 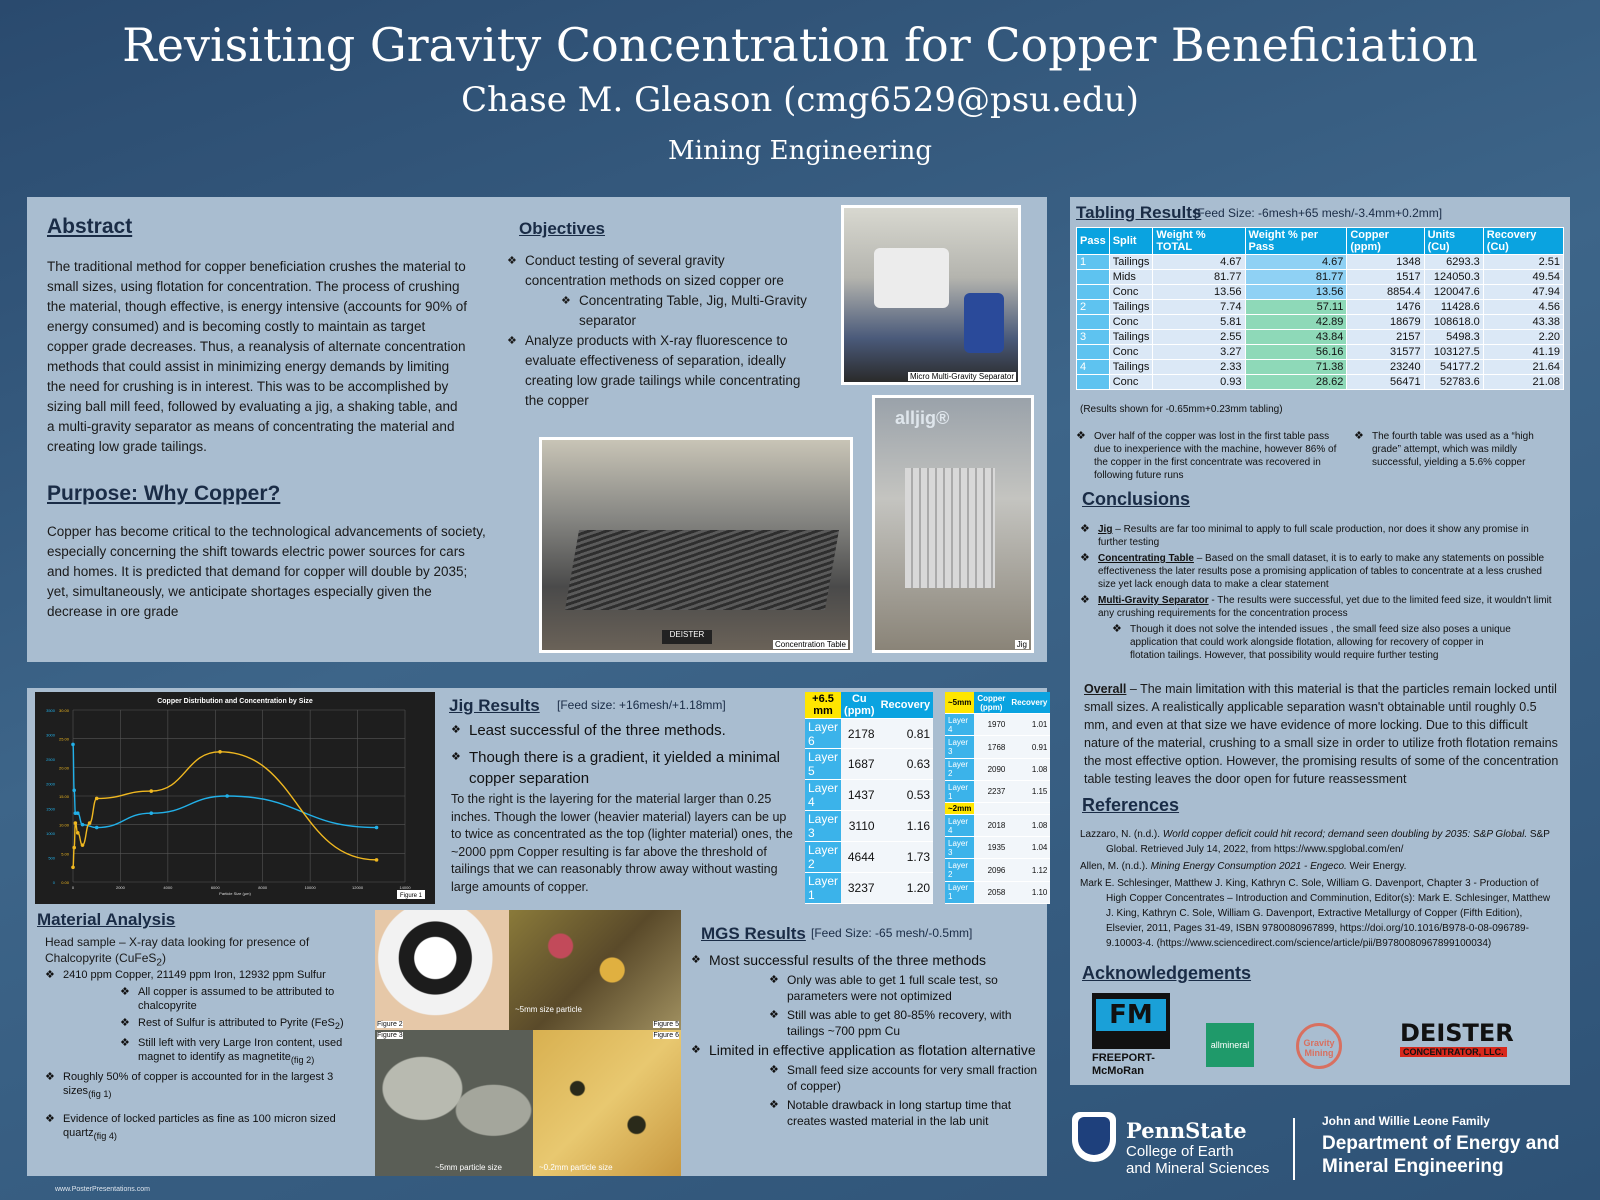 What do you see at coordinates (64, 739) in the screenshot?
I see `y-tick-label: 25.00` at bounding box center [64, 739].